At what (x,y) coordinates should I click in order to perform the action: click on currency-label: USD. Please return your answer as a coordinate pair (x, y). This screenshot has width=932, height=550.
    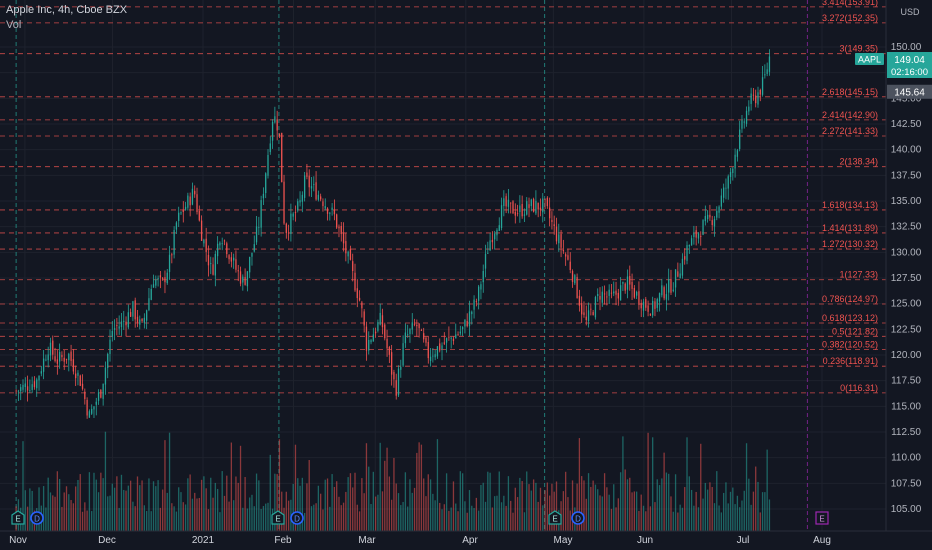
    Looking at the image, I should click on (910, 12).